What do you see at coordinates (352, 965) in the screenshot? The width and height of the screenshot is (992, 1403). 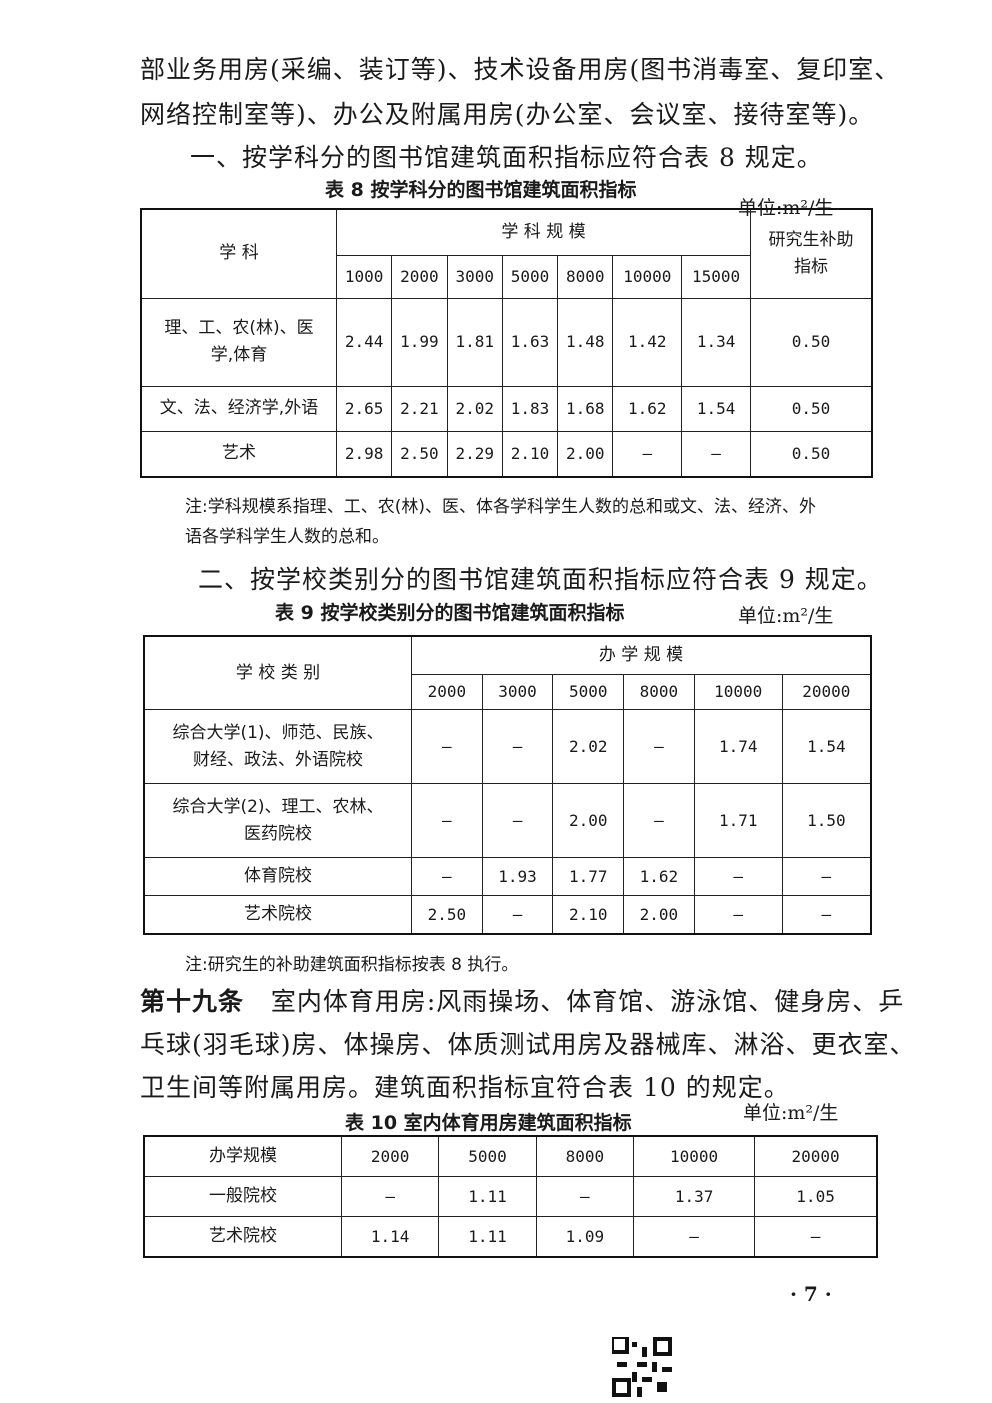 I see `table9-note: 注:研究生的补助建筑面积指标按表 8 执行。` at bounding box center [352, 965].